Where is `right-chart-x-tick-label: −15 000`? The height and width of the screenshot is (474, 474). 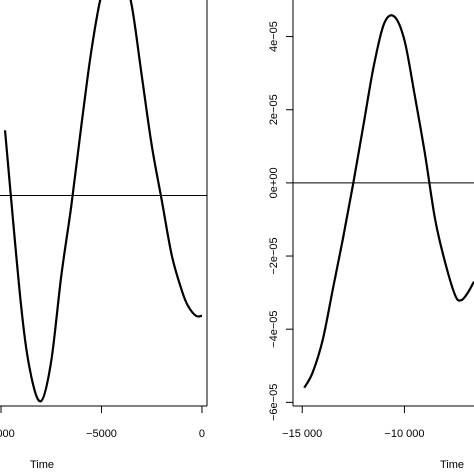
right-chart-x-tick-label: −15 000 is located at coordinates (302, 434).